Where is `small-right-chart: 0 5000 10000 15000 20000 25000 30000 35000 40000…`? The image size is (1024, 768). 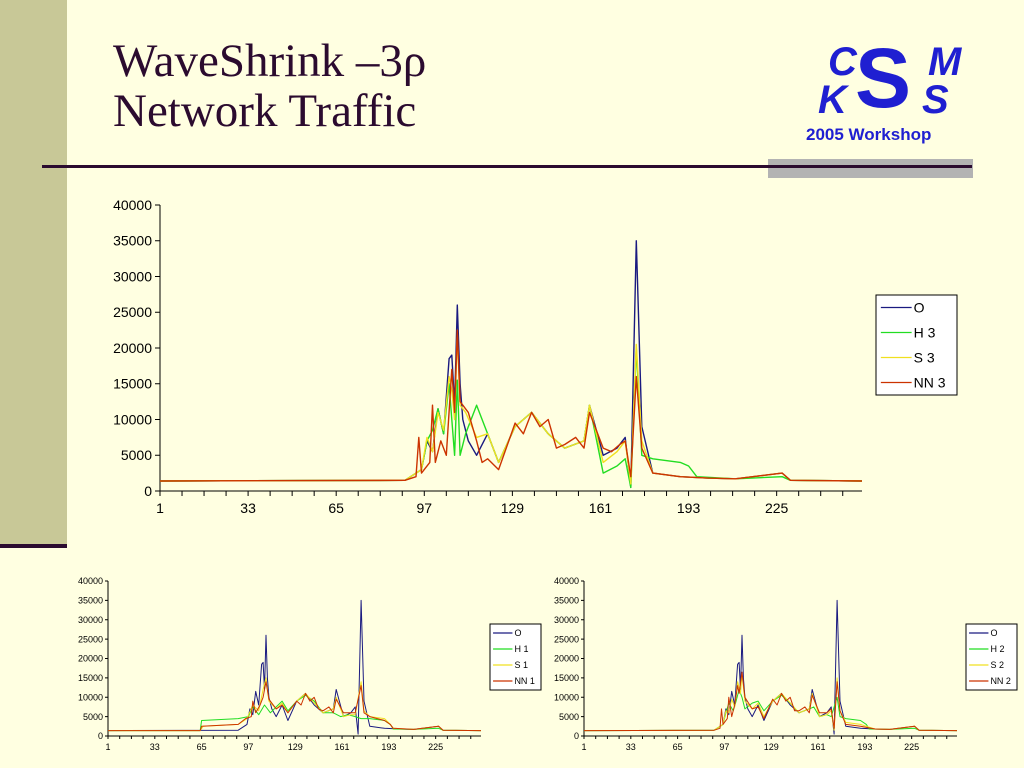 small-right-chart: 0 5000 10000 15000 20000 25000 30000 35000 40000… is located at coordinates (786, 664).